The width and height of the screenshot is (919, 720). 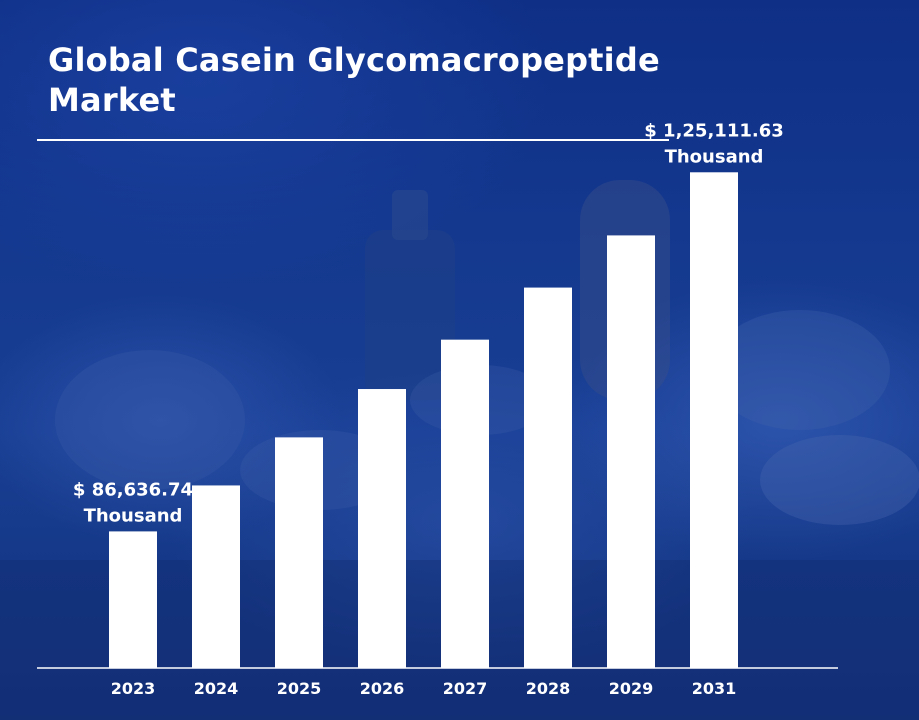 I want to click on bar-2029, so click(x=631, y=451).